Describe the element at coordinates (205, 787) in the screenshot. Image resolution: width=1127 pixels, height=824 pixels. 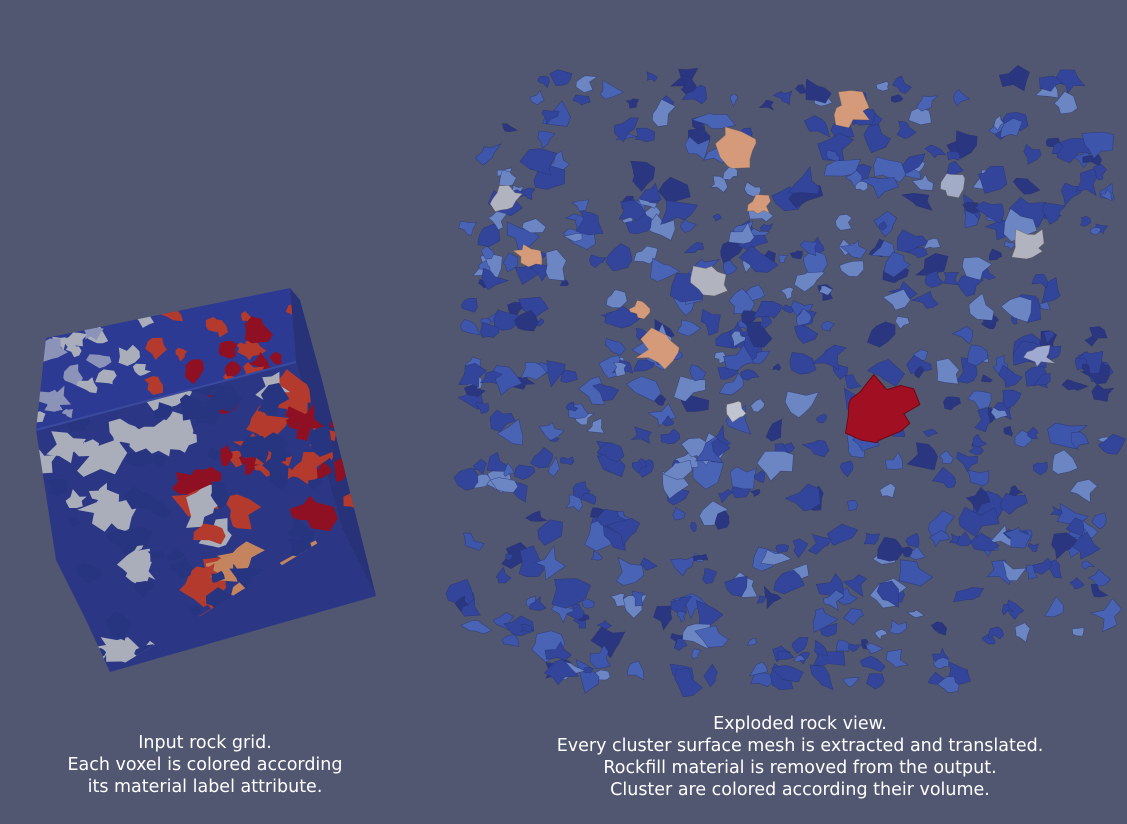
I see `caption-left-line-3: its material label attribute.` at that location.